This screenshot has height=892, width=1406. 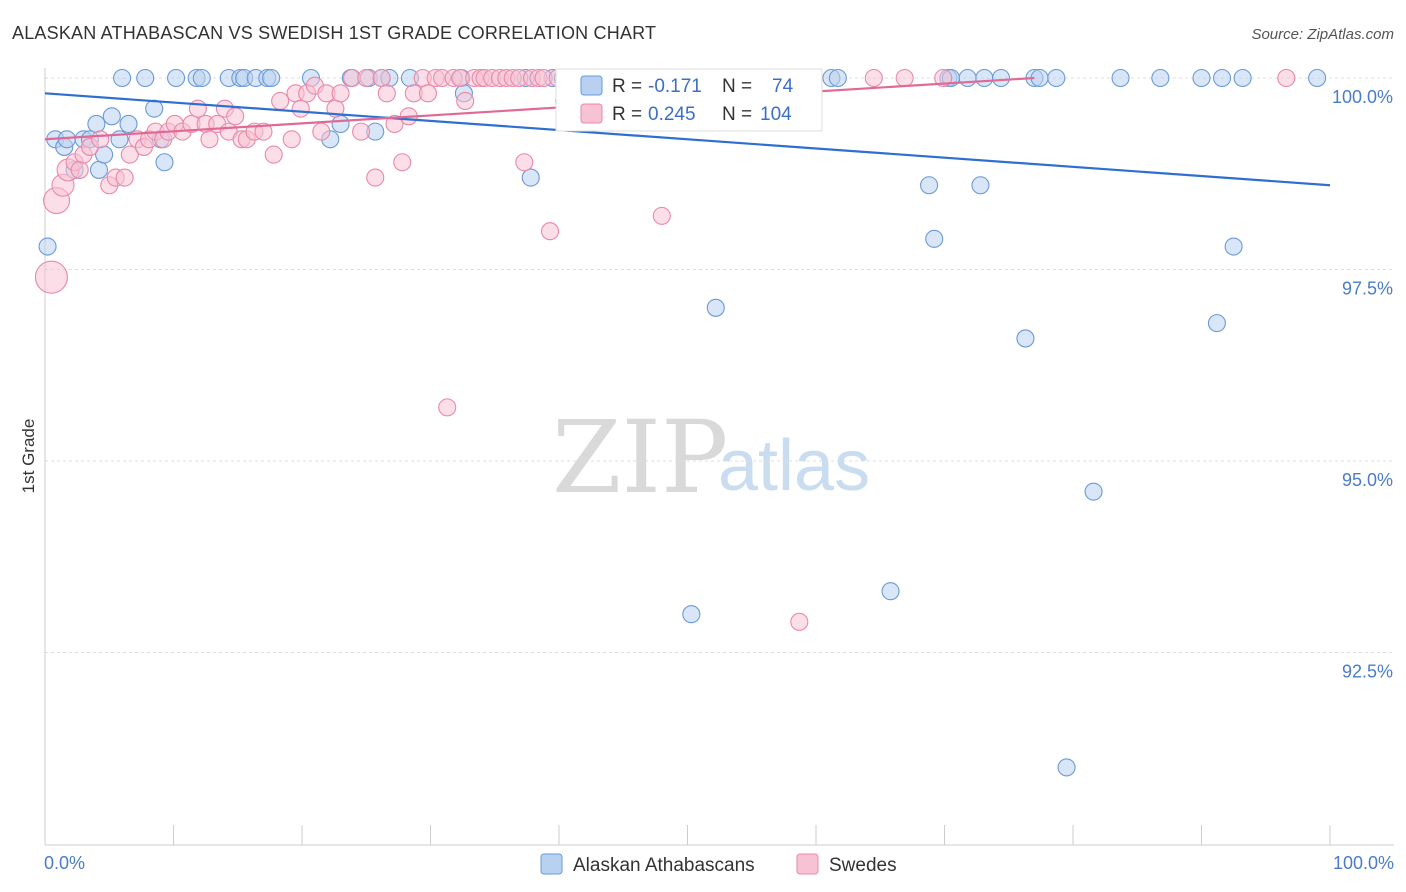 What do you see at coordinates (551, 864) in the screenshot?
I see `bottom-legend-swatch-athabascan` at bounding box center [551, 864].